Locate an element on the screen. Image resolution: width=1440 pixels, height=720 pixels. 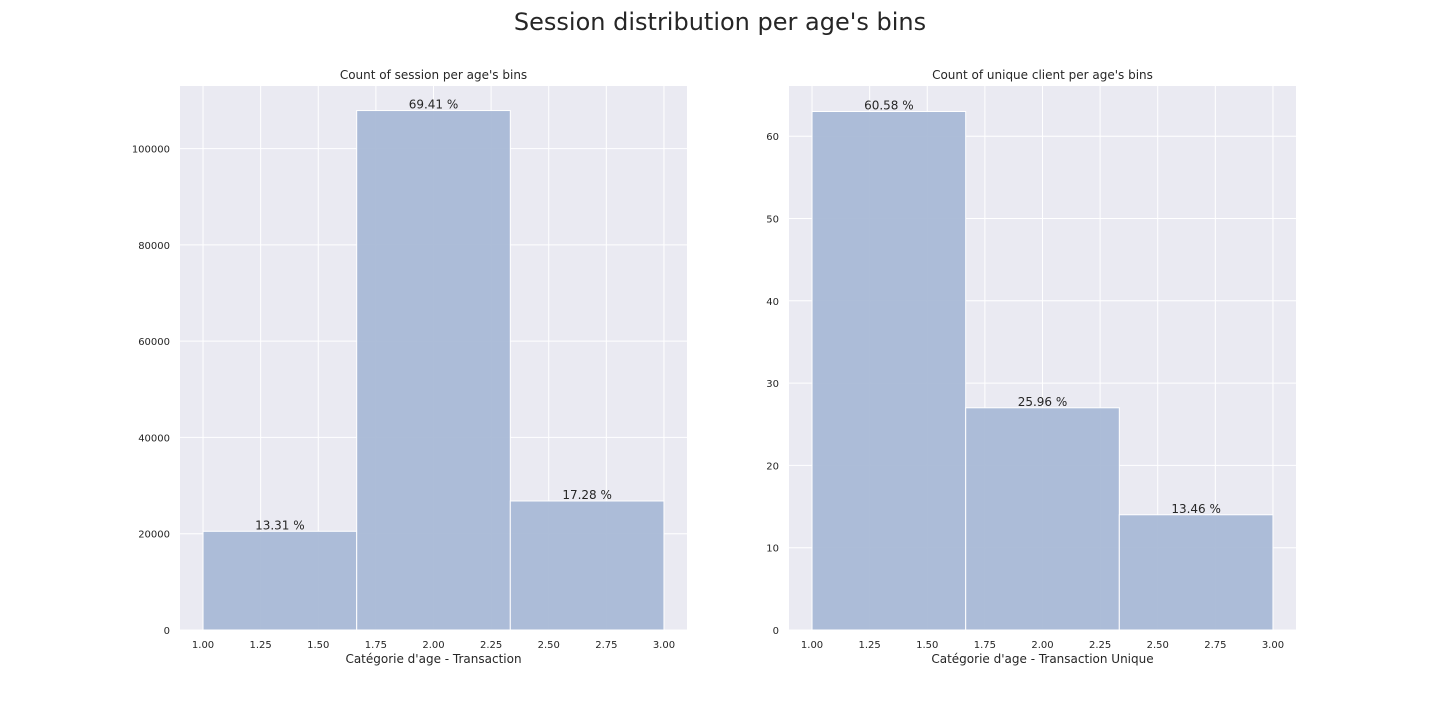
y-tick-label: 50 is located at coordinates (772, 220).